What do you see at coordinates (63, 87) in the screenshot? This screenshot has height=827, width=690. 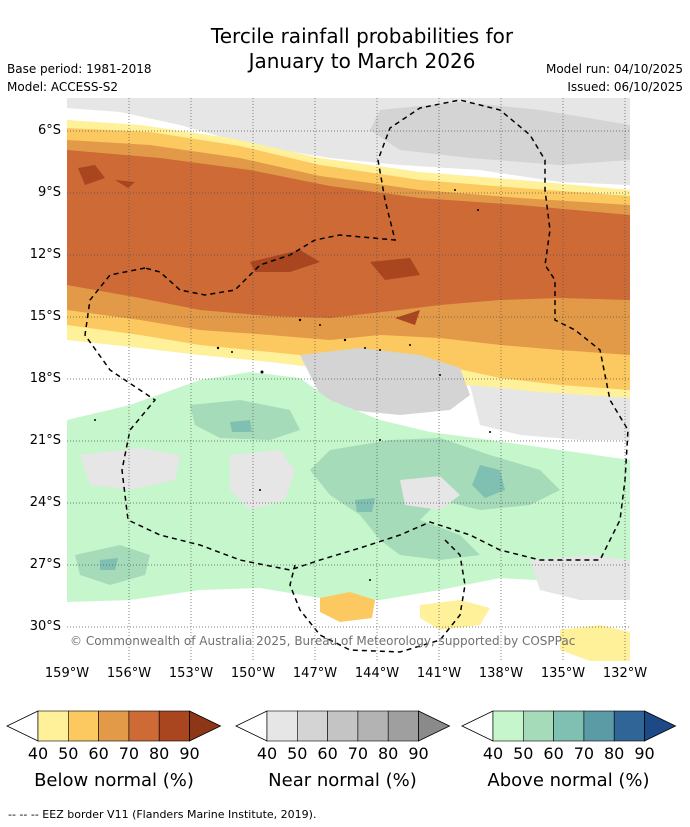 I see `model-name: Model: ACCESS-S2` at bounding box center [63, 87].